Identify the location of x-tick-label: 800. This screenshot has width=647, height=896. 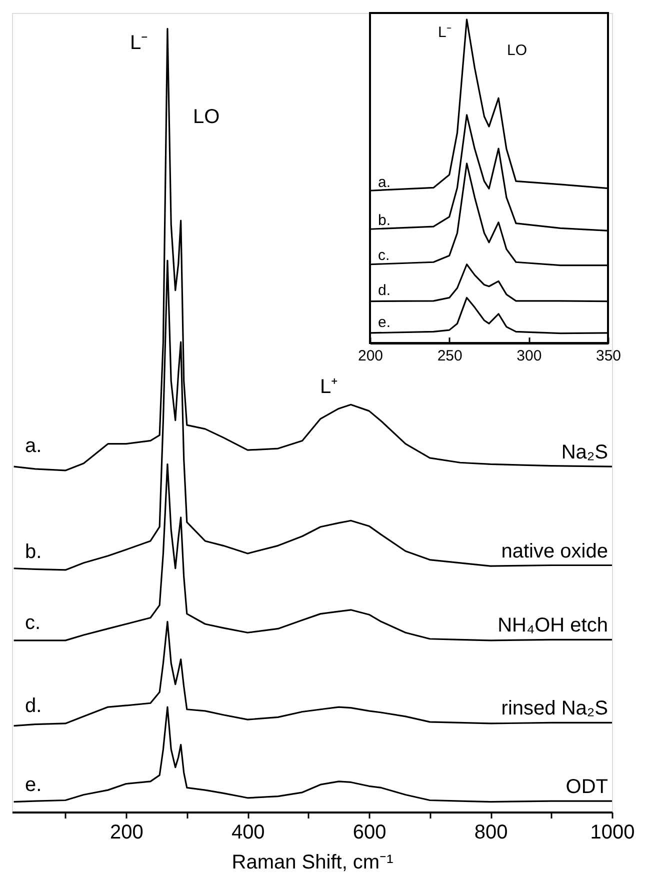
(491, 833).